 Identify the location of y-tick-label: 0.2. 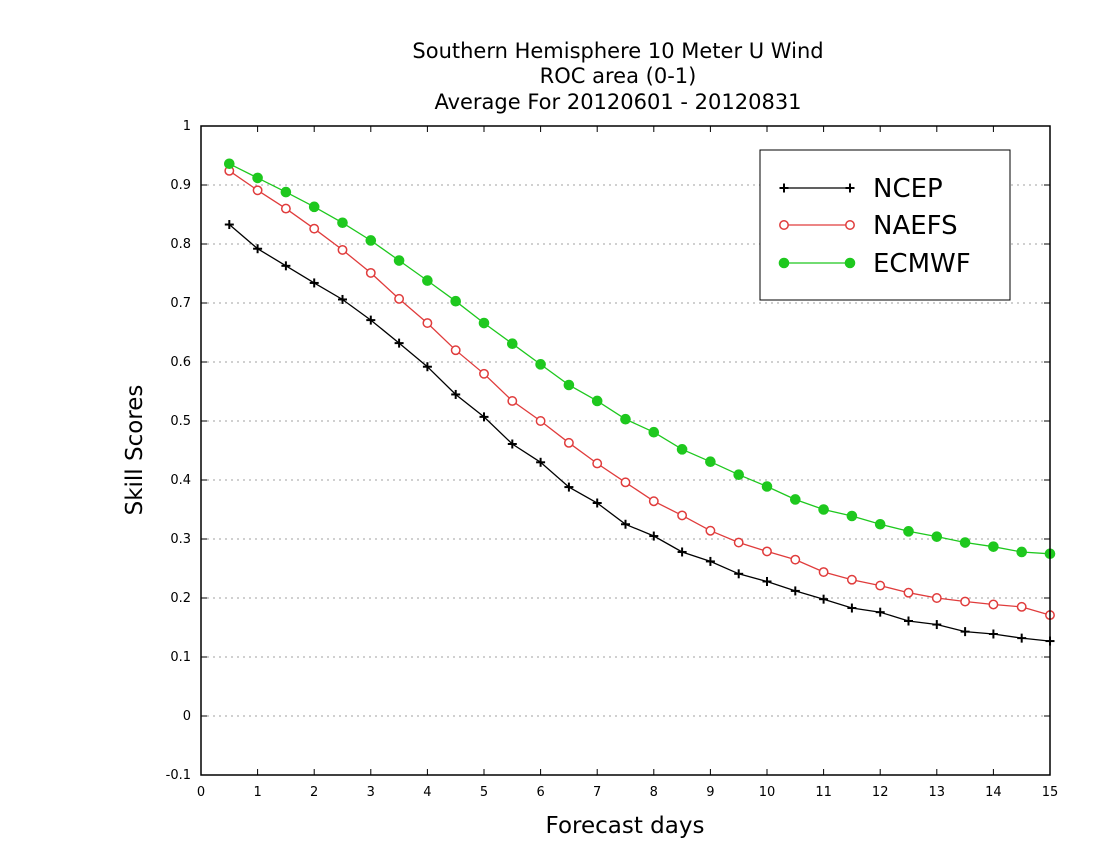
(180, 598).